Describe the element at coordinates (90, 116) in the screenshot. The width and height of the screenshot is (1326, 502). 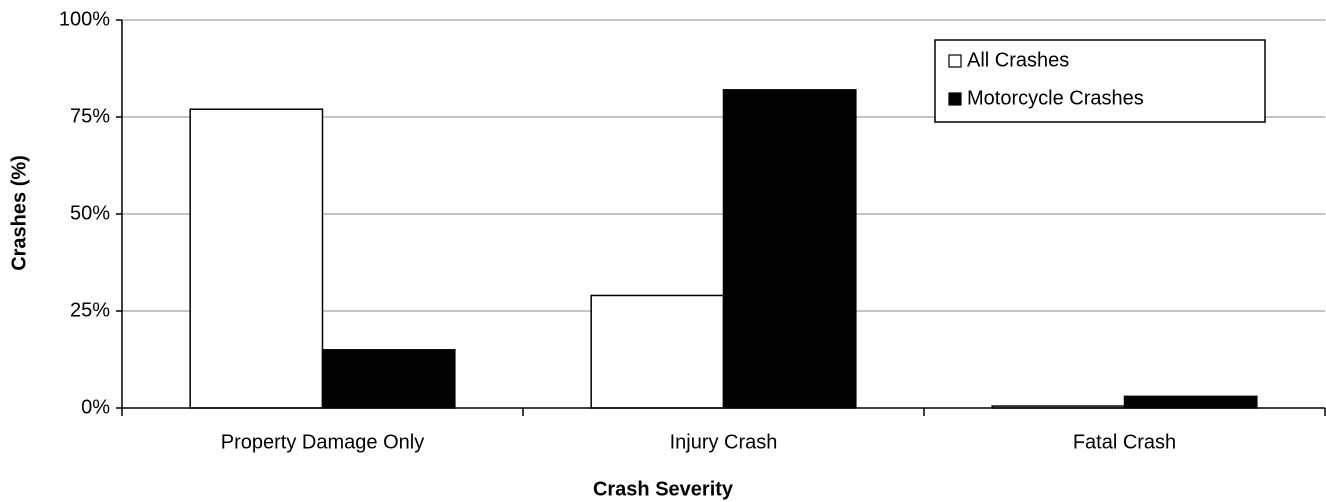
I see `y-tick-label: 75%` at that location.